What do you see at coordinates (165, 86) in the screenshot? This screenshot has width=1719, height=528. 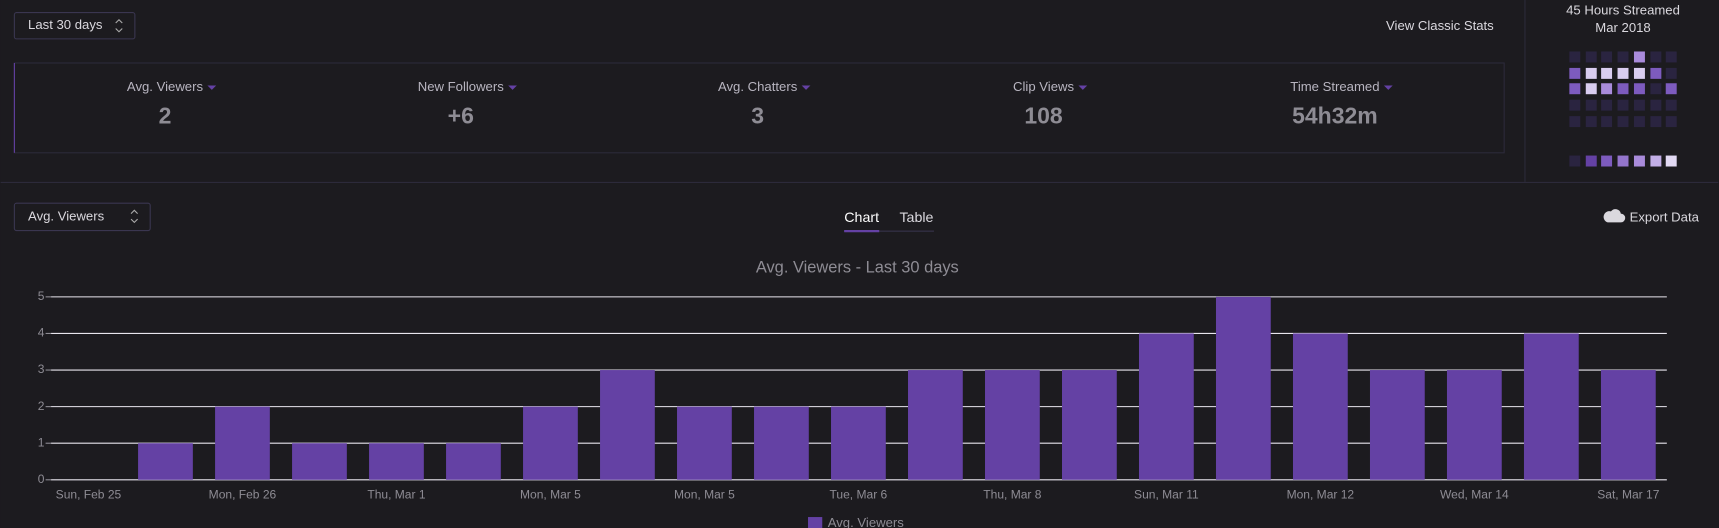 I see `stat-label: Avg. Viewers` at bounding box center [165, 86].